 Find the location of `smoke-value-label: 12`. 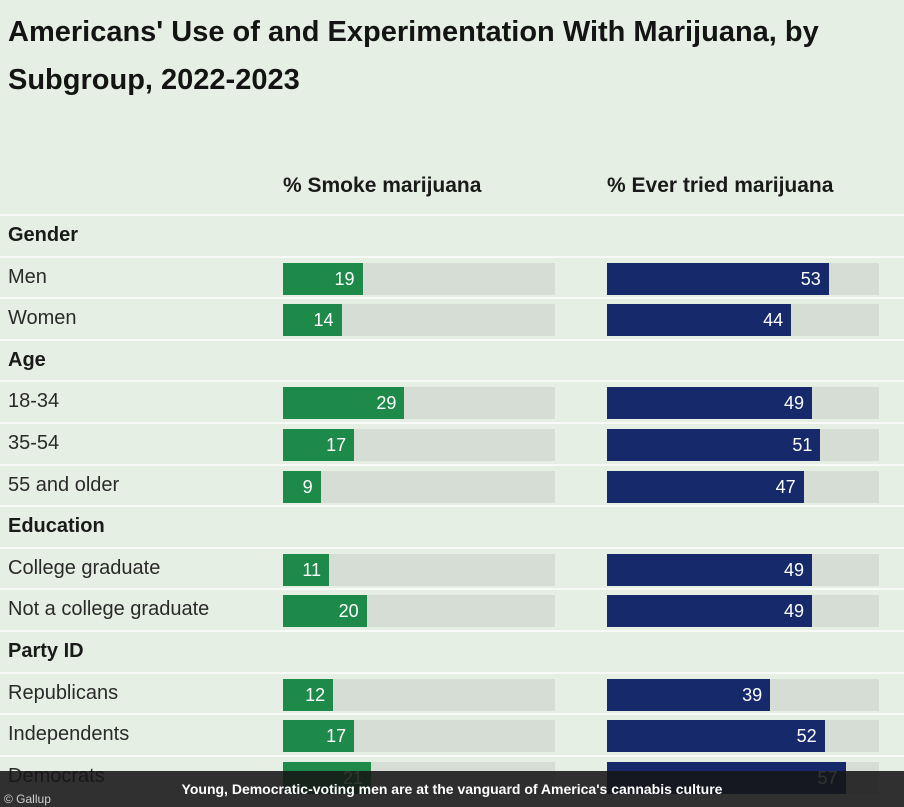

smoke-value-label: 12 is located at coordinates (315, 694).